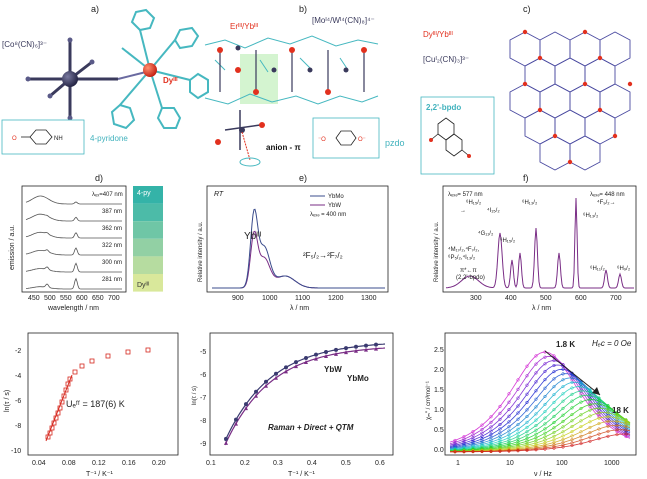  Describe the element at coordinates (144, 193) in the screenshot. I see `swatch-top-label: 4-py` at that location.